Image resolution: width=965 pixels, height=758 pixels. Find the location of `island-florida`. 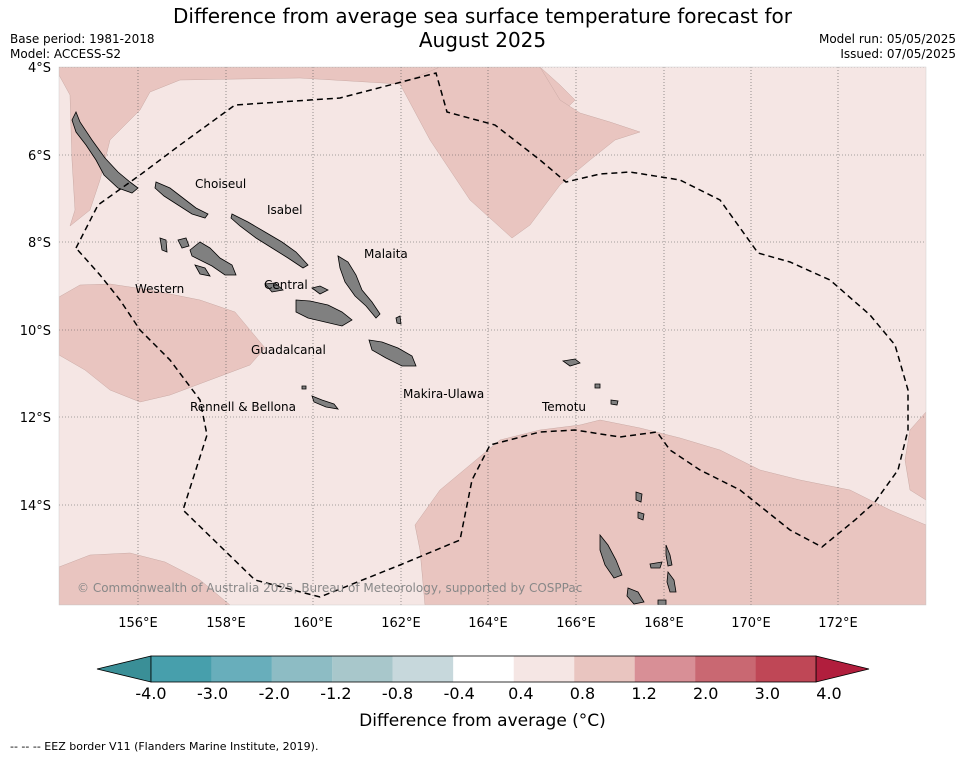

island-florida is located at coordinates (274, 287).